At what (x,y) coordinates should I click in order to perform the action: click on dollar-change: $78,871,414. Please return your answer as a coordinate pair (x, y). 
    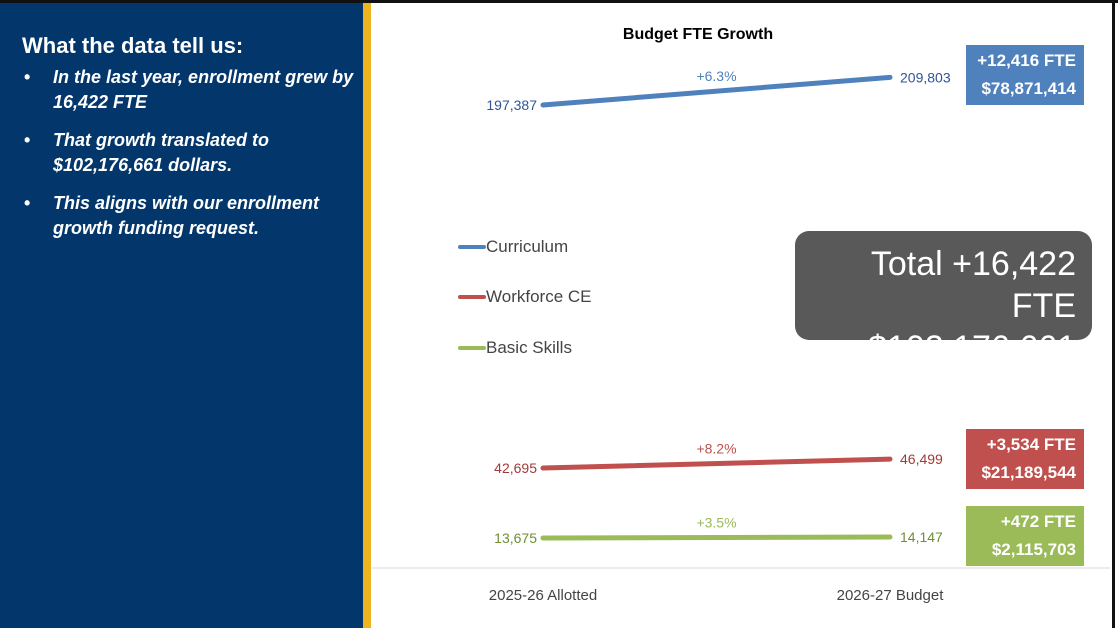
    Looking at the image, I should click on (1028, 88).